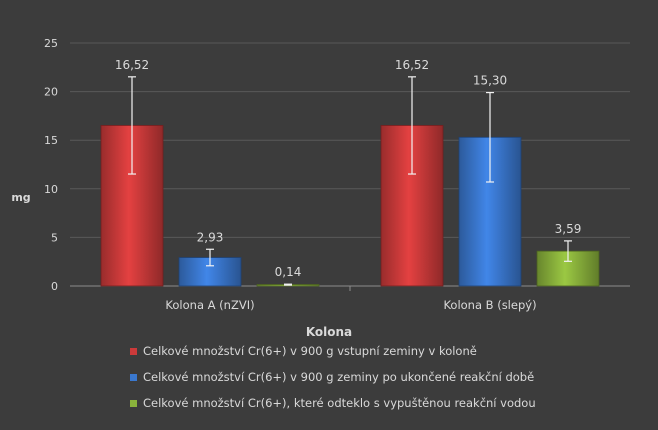 This screenshot has height=430, width=658. I want to click on legend-swatch-green, so click(133, 403).